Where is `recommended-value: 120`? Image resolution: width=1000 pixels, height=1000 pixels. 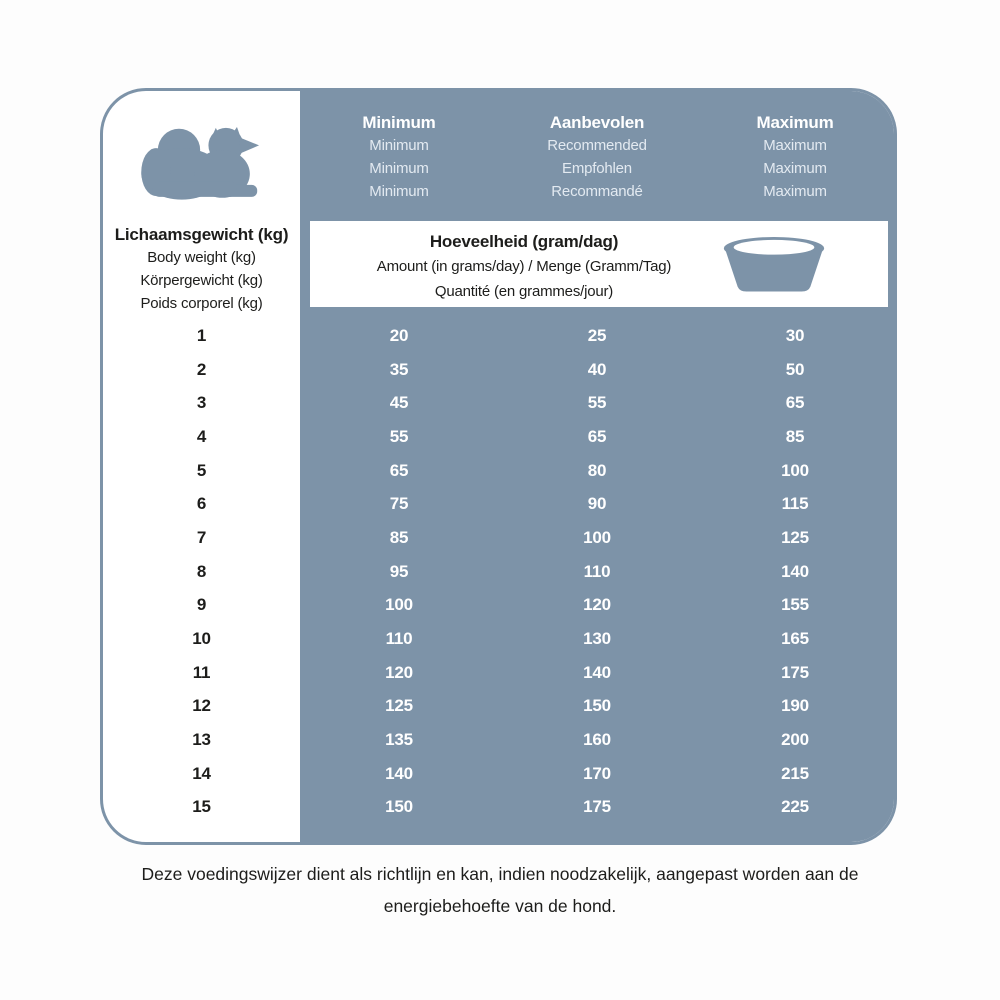 recommended-value: 120 is located at coordinates (597, 605).